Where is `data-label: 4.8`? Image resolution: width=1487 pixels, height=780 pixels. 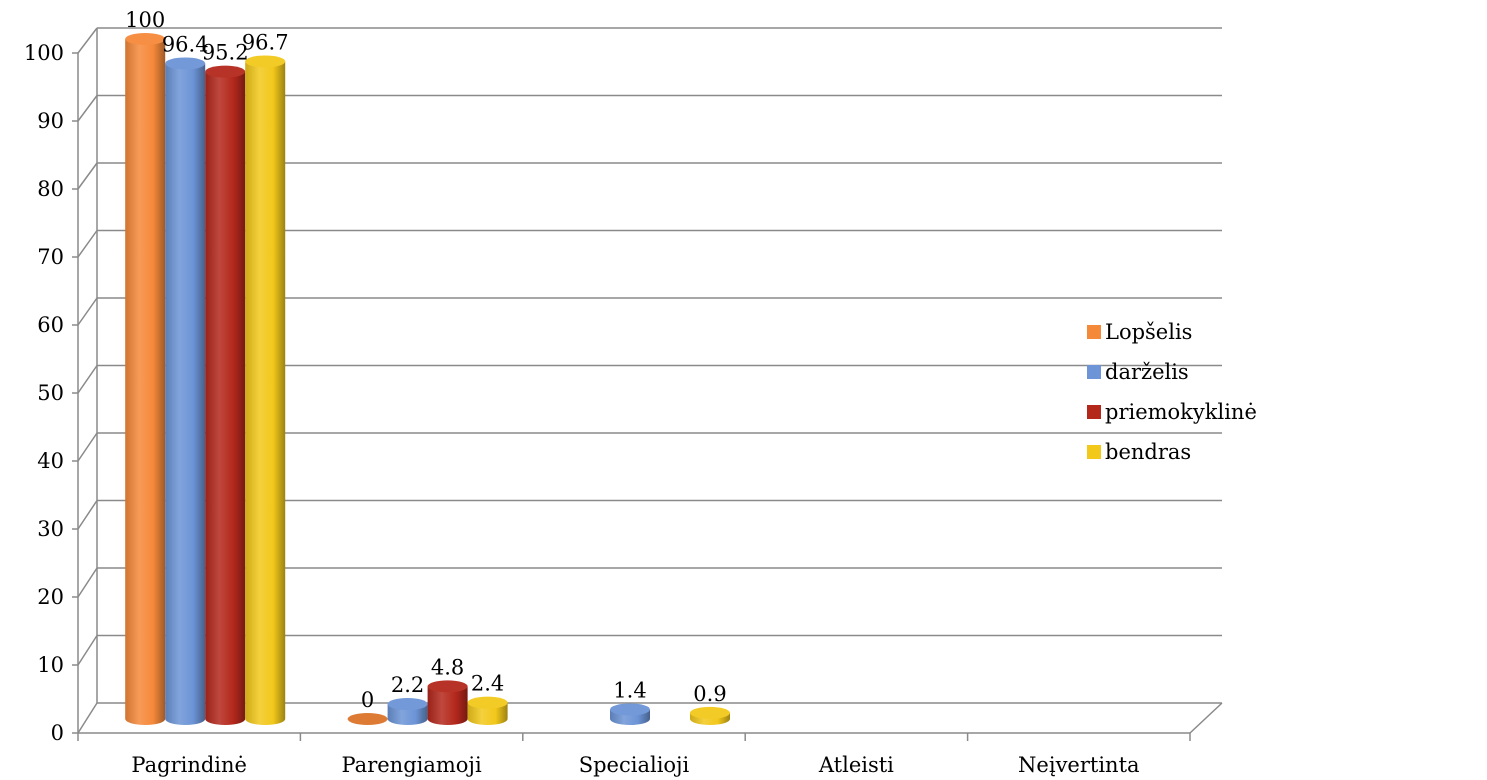 data-label: 4.8 is located at coordinates (447, 667).